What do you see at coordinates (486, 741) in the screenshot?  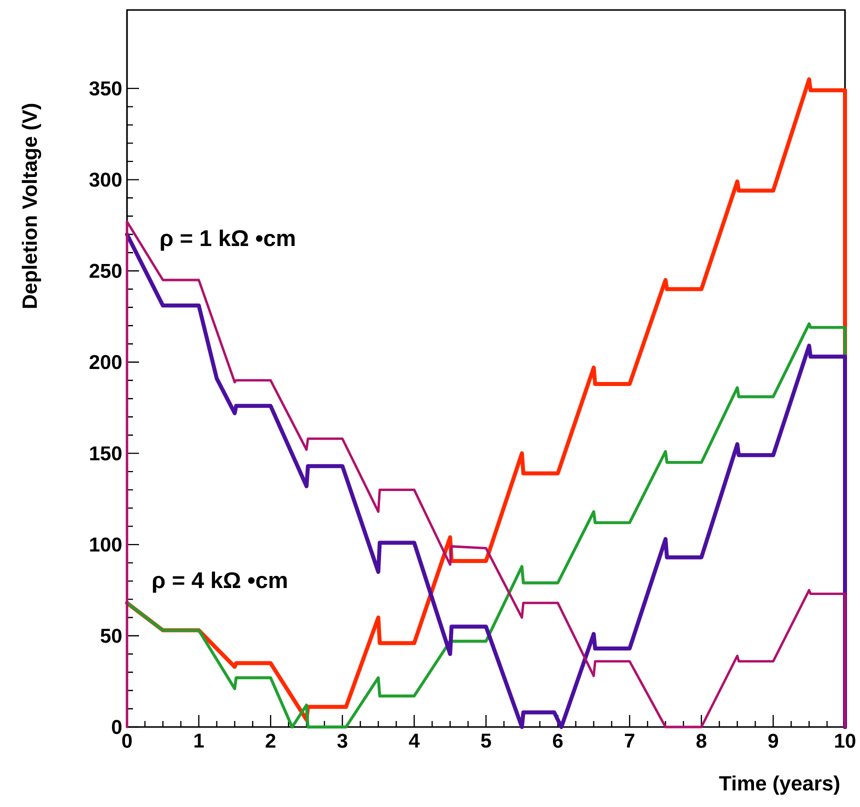 I see `x-tick-label: 5` at bounding box center [486, 741].